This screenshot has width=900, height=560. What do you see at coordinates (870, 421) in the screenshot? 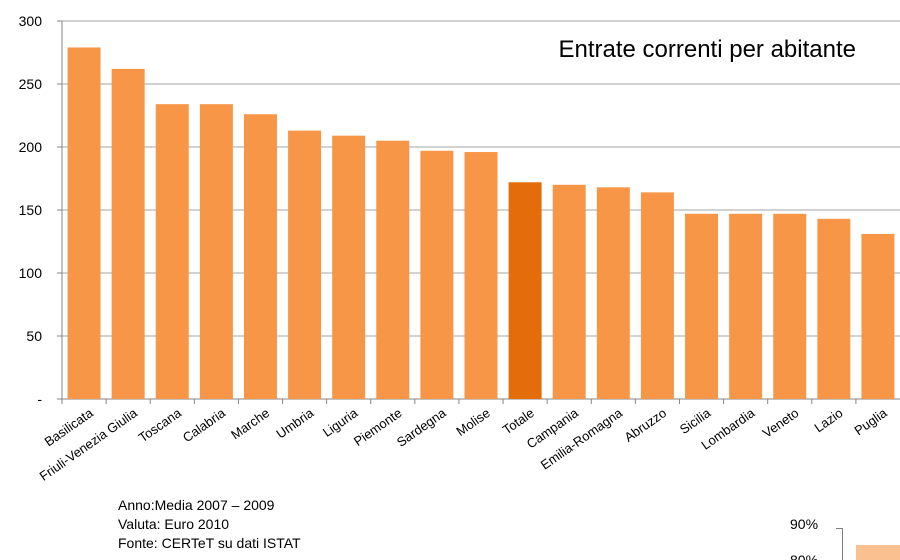
I see `x-label-puglia: Puglia` at bounding box center [870, 421].